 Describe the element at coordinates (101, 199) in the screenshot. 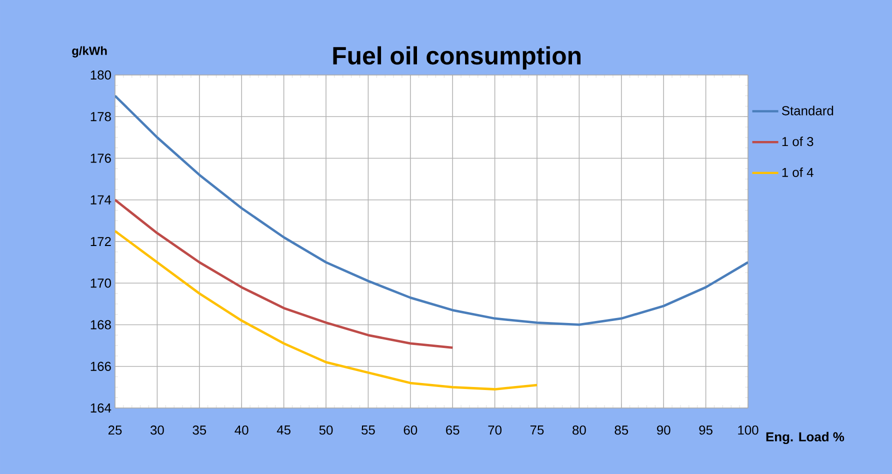

I see `y-tick-label: 174` at that location.